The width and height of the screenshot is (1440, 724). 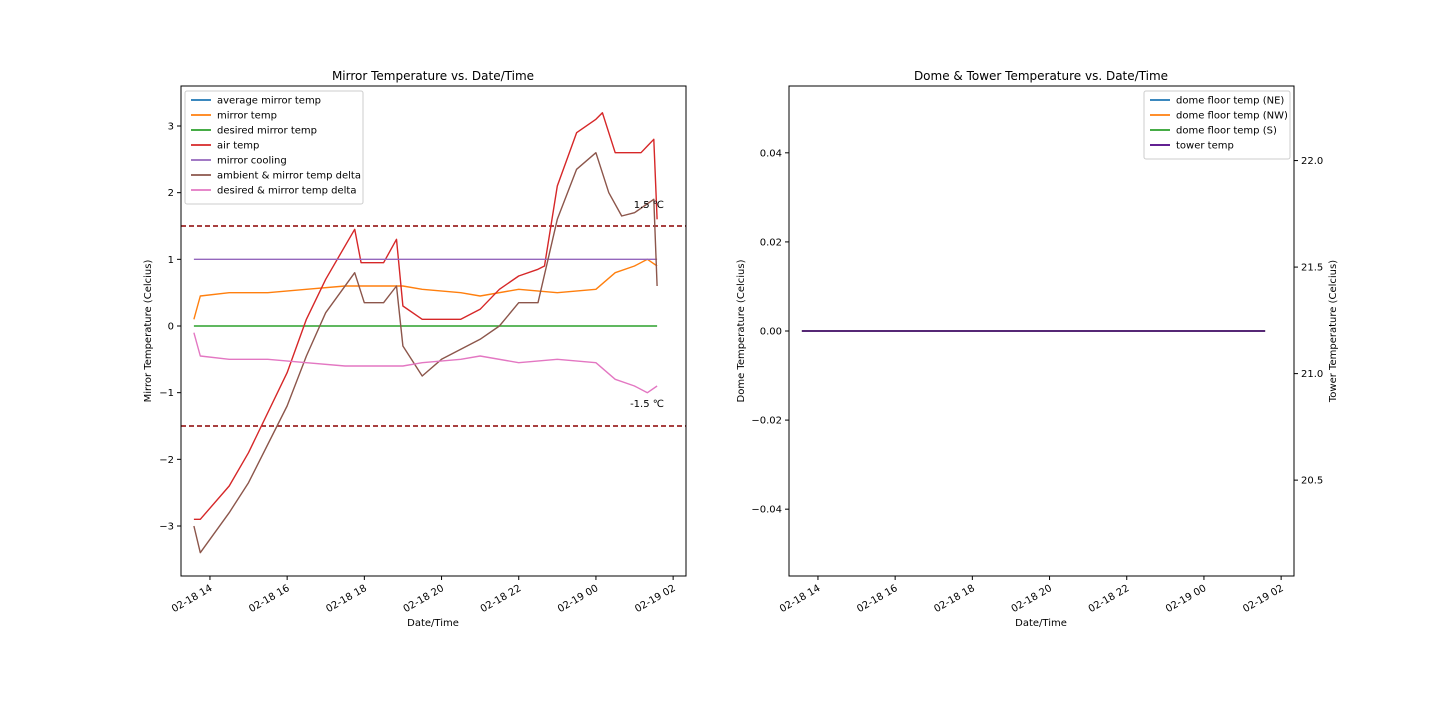 What do you see at coordinates (1312, 481) in the screenshot?
I see `y2-tick-label: 20.5` at bounding box center [1312, 481].